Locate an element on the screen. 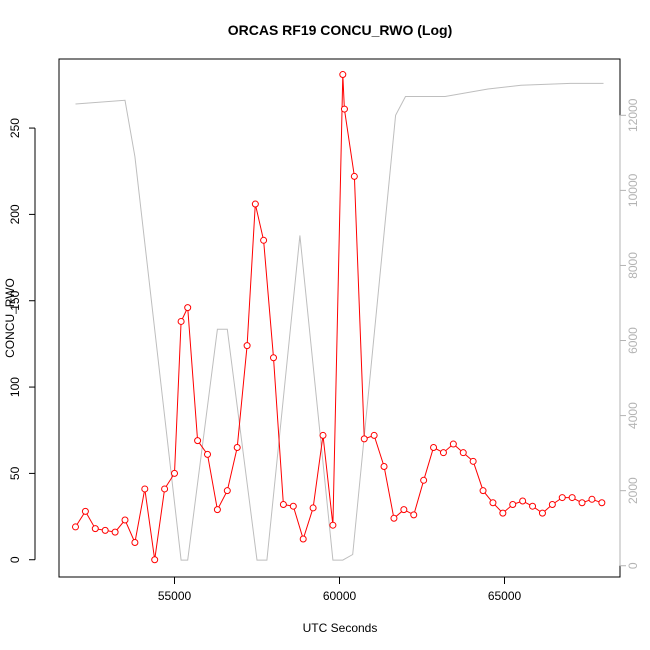 The width and height of the screenshot is (650, 650). left-tick-label: 100 is located at coordinates (15, 387).